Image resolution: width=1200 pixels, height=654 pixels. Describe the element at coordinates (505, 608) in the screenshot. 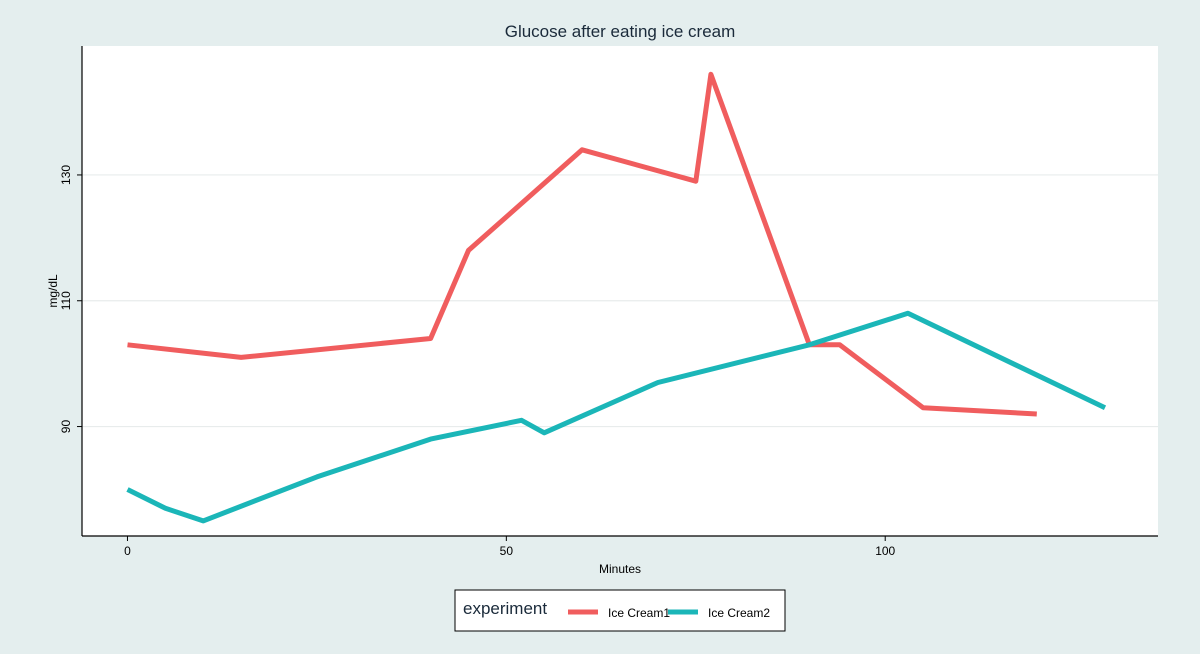

I see `legend-title: experiment` at that location.